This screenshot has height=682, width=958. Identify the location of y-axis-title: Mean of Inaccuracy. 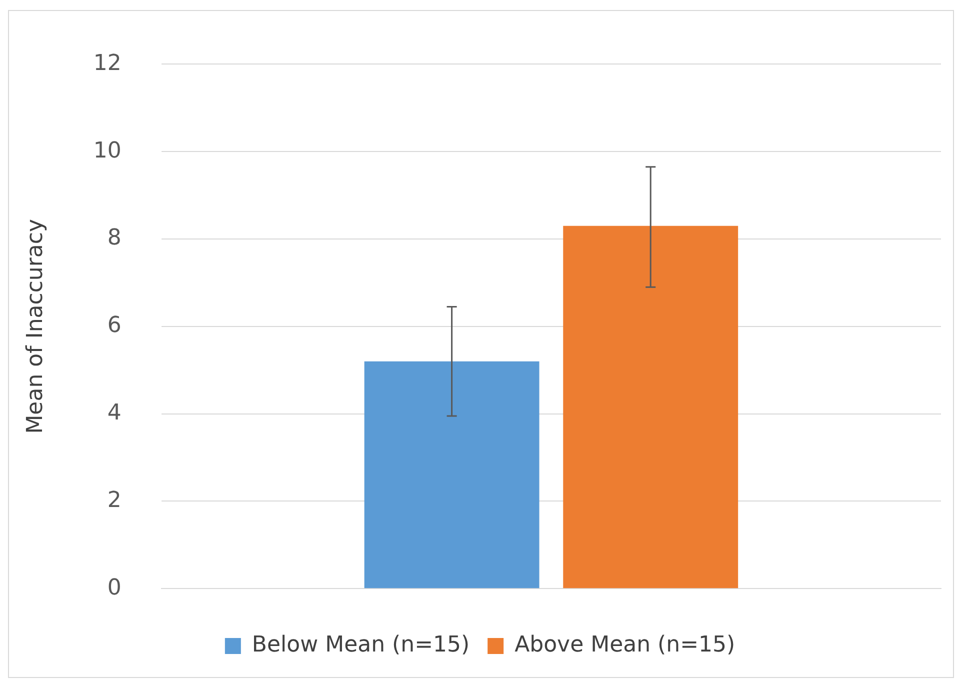
(35, 326).